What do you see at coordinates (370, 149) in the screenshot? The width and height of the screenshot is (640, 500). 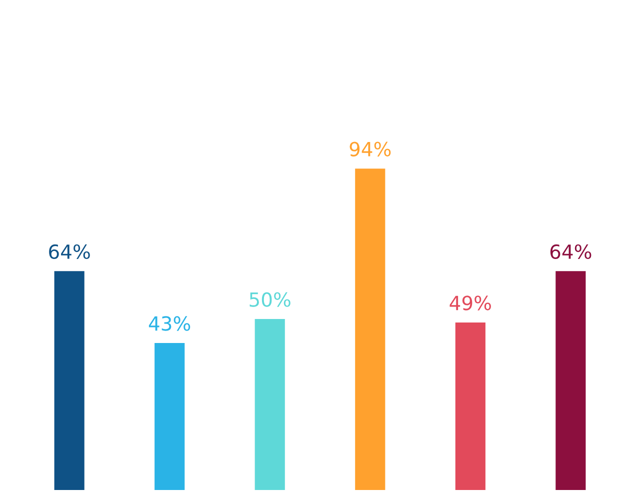 I see `data-label: 94%` at bounding box center [370, 149].